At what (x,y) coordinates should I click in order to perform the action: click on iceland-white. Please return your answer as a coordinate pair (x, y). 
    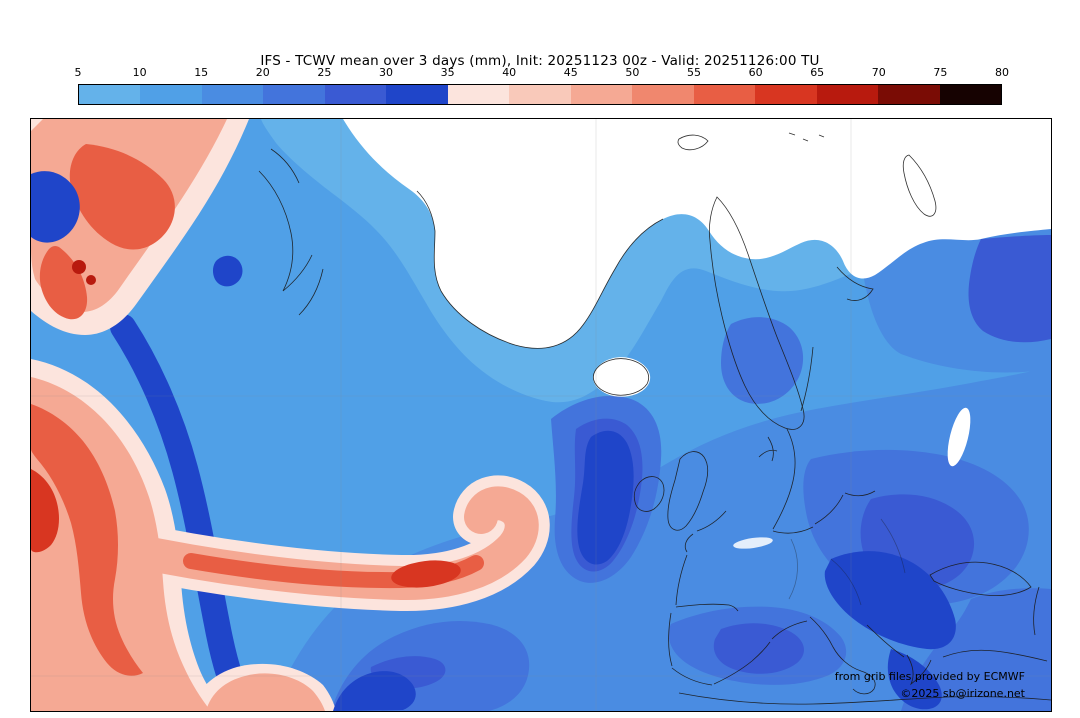
    Looking at the image, I should click on (622, 377).